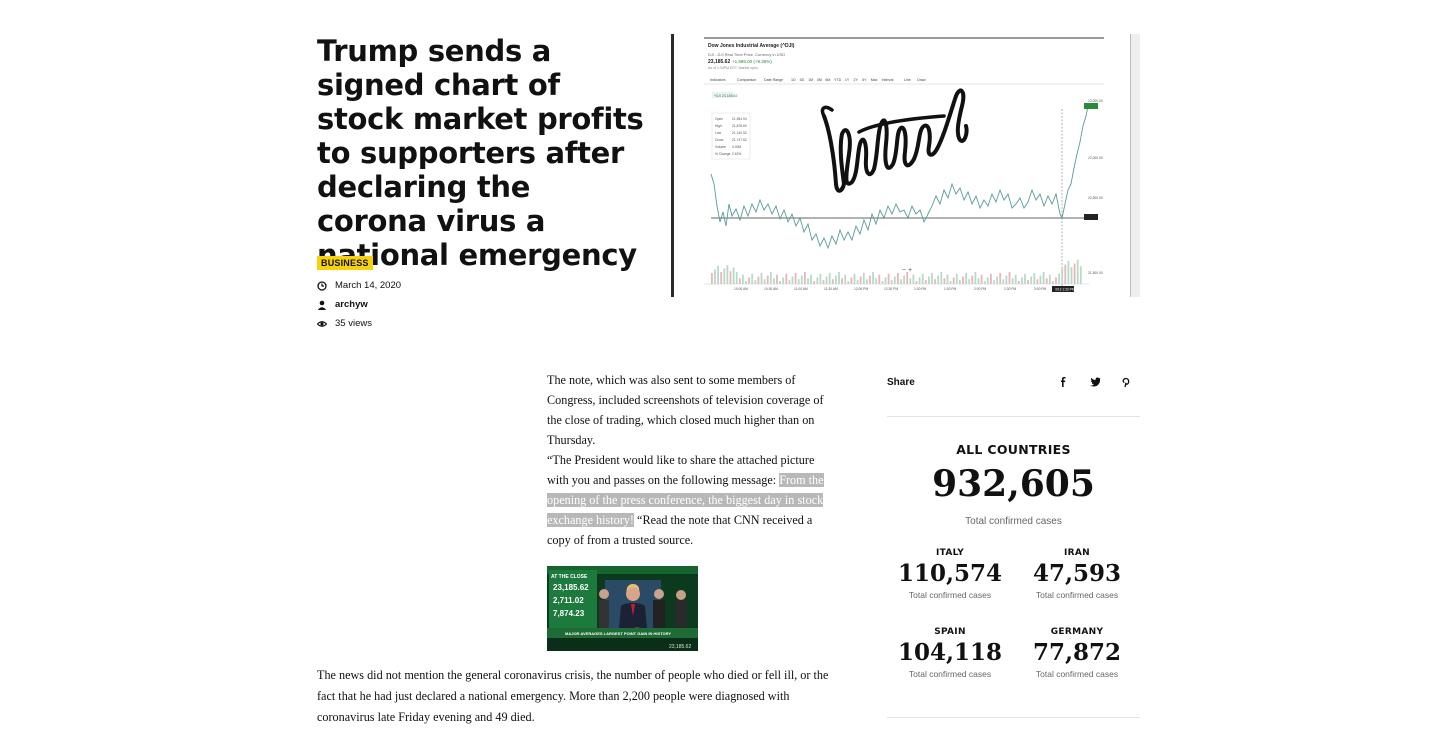  I want to click on chart-toolbar-item: Max, so click(874, 80).